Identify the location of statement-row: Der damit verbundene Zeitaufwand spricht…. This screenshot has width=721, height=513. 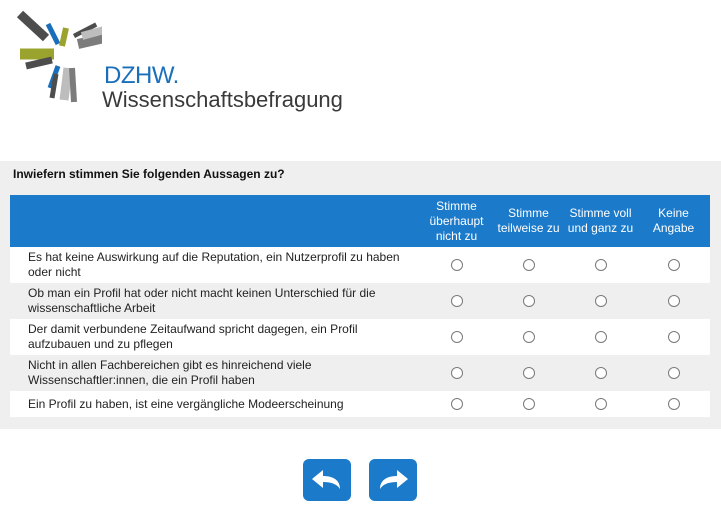
(360, 337).